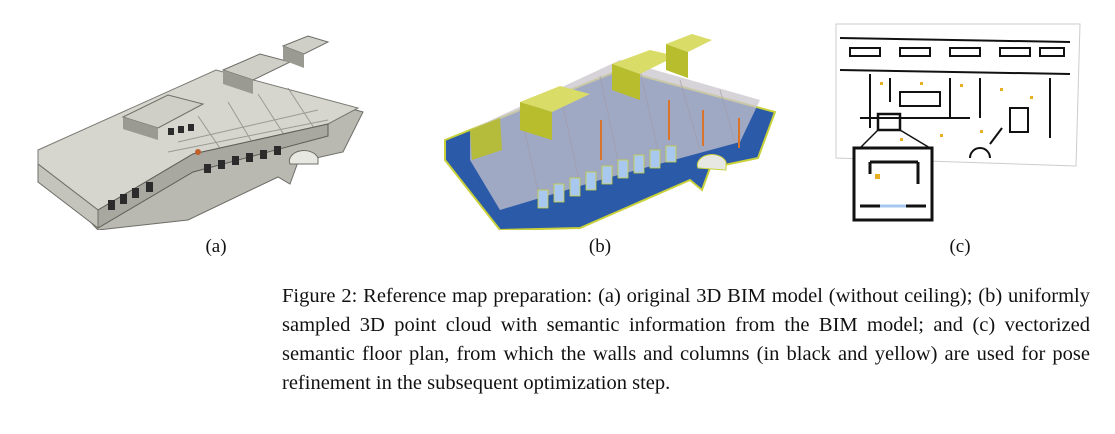 The width and height of the screenshot is (1115, 434). Describe the element at coordinates (958, 122) in the screenshot. I see `floor-plan-image` at that location.